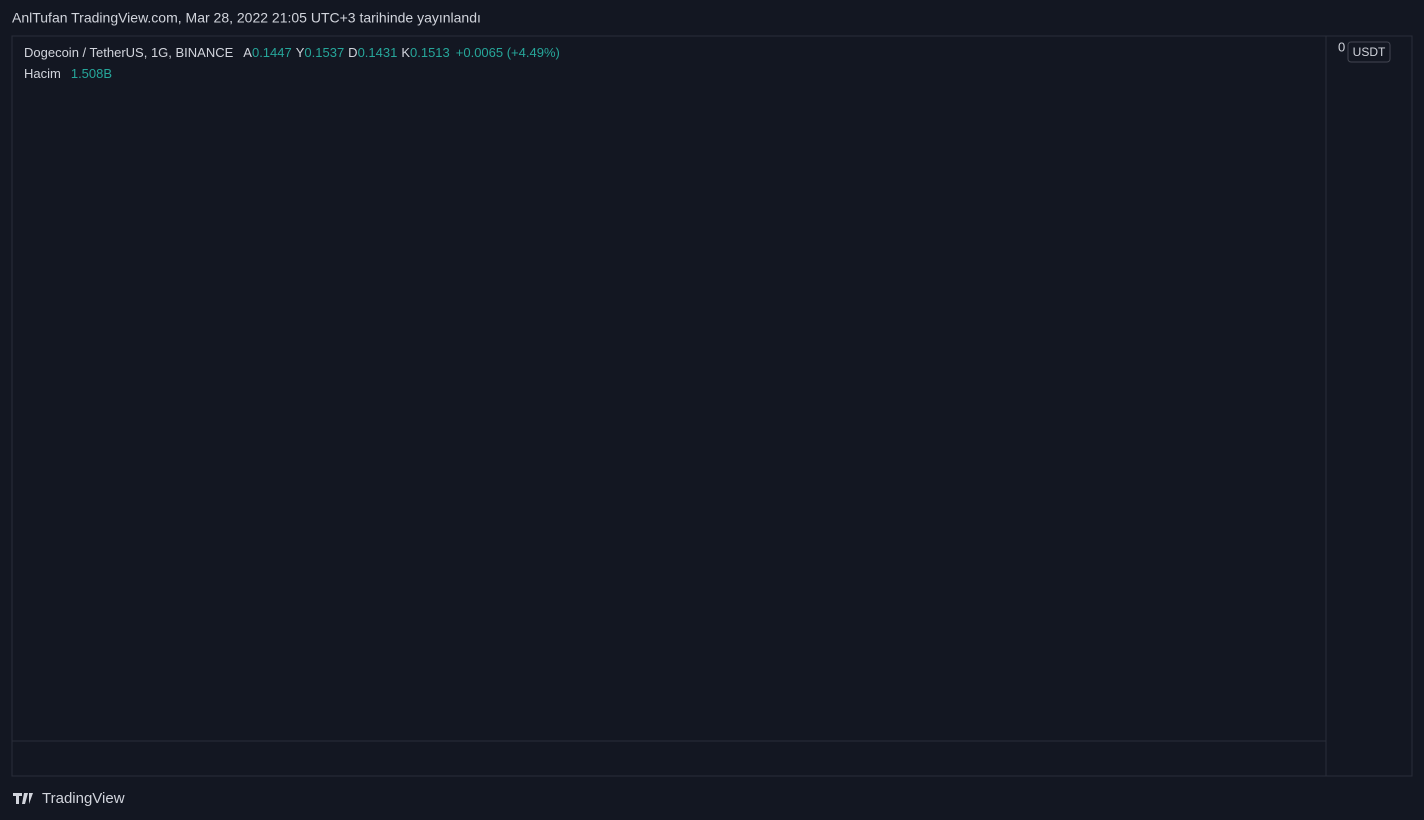 Image resolution: width=1424 pixels, height=820 pixels. Describe the element at coordinates (68, 73) in the screenshot. I see `volume-legend: Hacim 1.508B` at that location.